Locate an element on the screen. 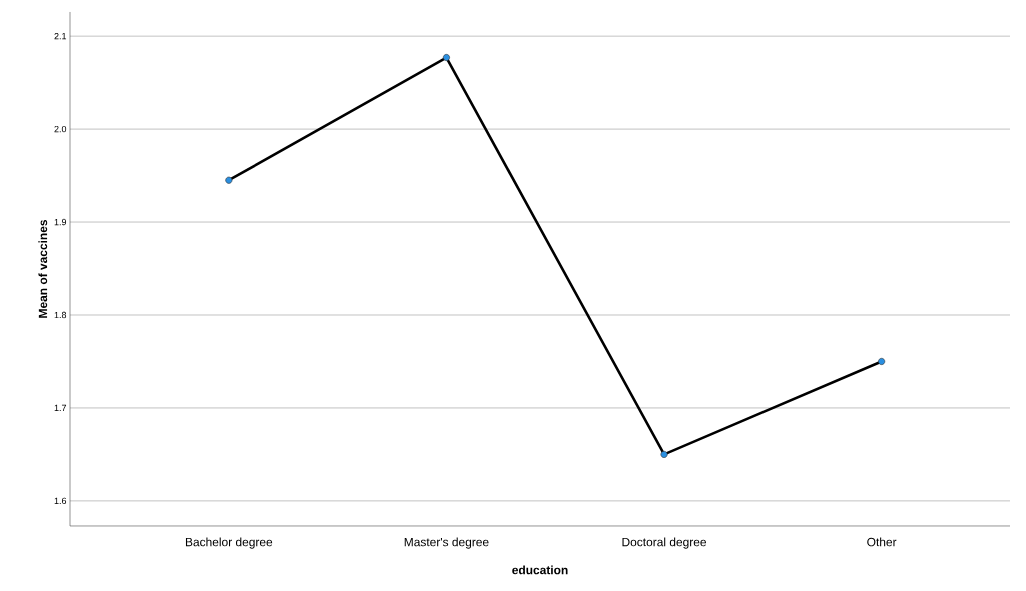 The width and height of the screenshot is (1026, 591). y-tick-label: 2.0 is located at coordinates (60, 129).